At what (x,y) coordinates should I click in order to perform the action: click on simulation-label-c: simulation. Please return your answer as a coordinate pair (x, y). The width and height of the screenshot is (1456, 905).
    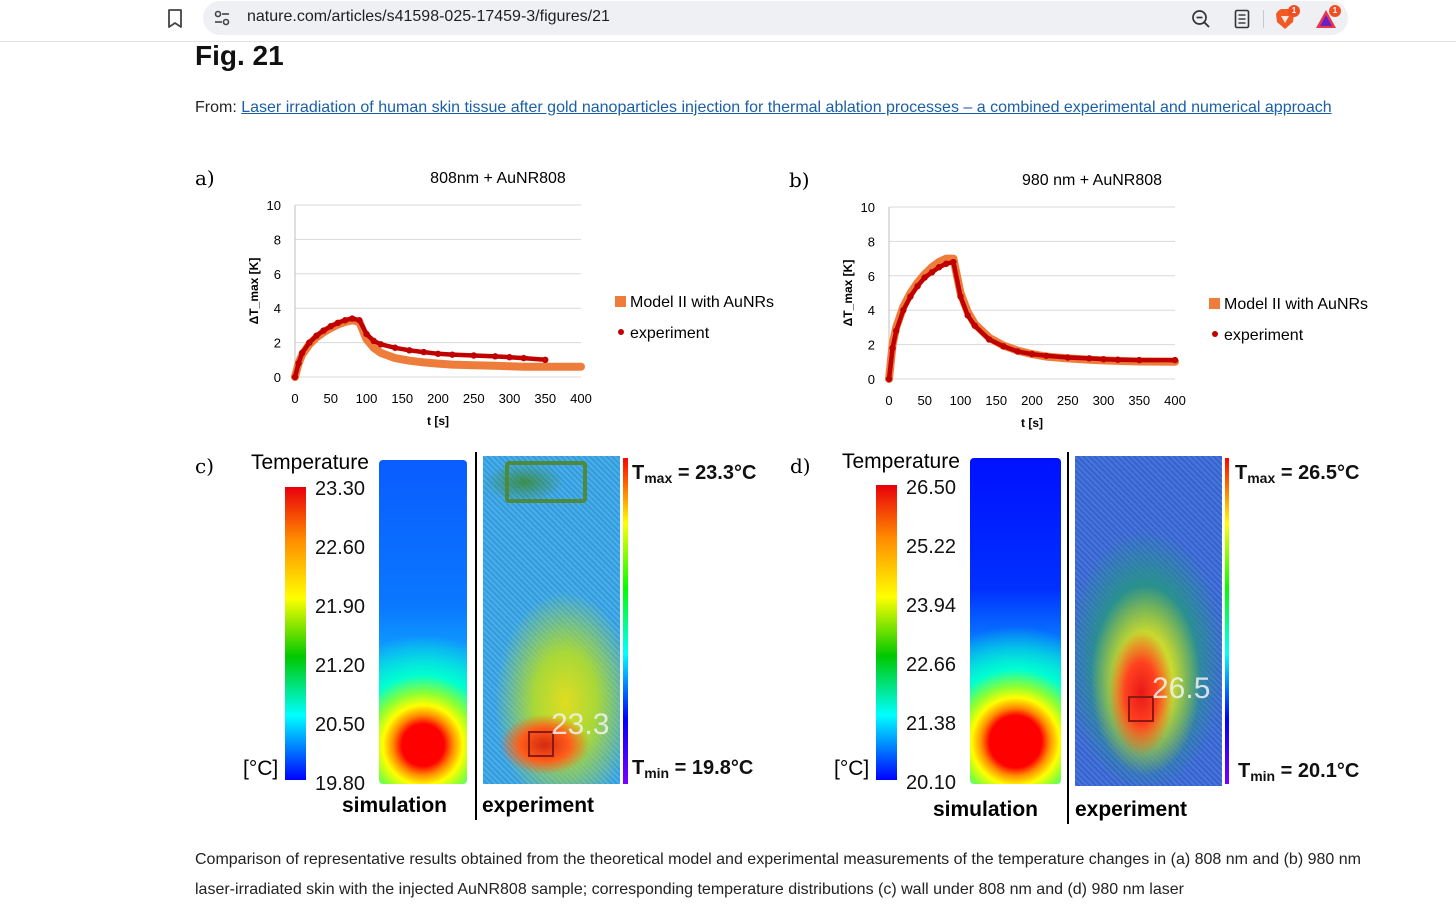
    Looking at the image, I should click on (395, 805).